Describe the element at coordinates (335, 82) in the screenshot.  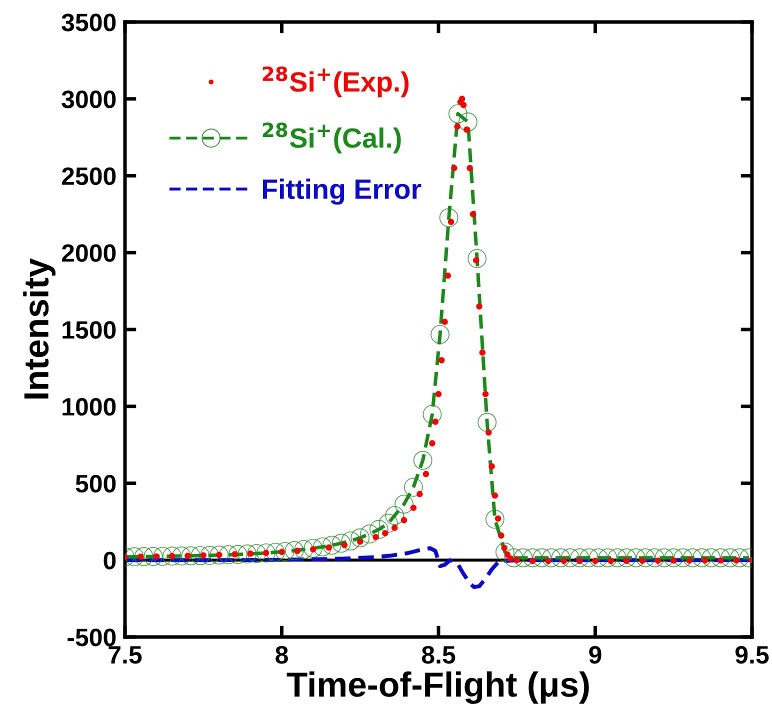
I see `legend-label: $^{28}$Si$^{+}$(Exp.)` at that location.